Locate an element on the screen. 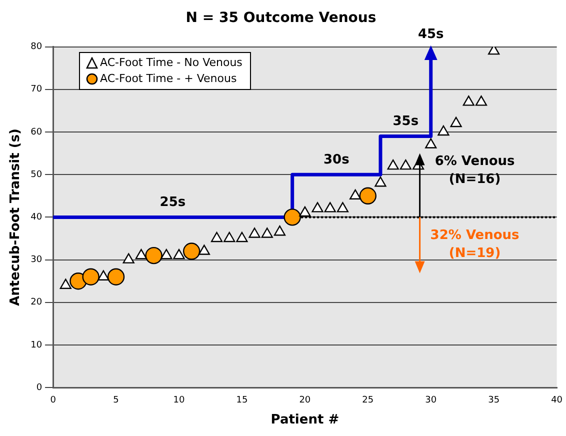 The height and width of the screenshot is (436, 566). legend-label: AC-Foot Time - + Venous is located at coordinates (168, 78).